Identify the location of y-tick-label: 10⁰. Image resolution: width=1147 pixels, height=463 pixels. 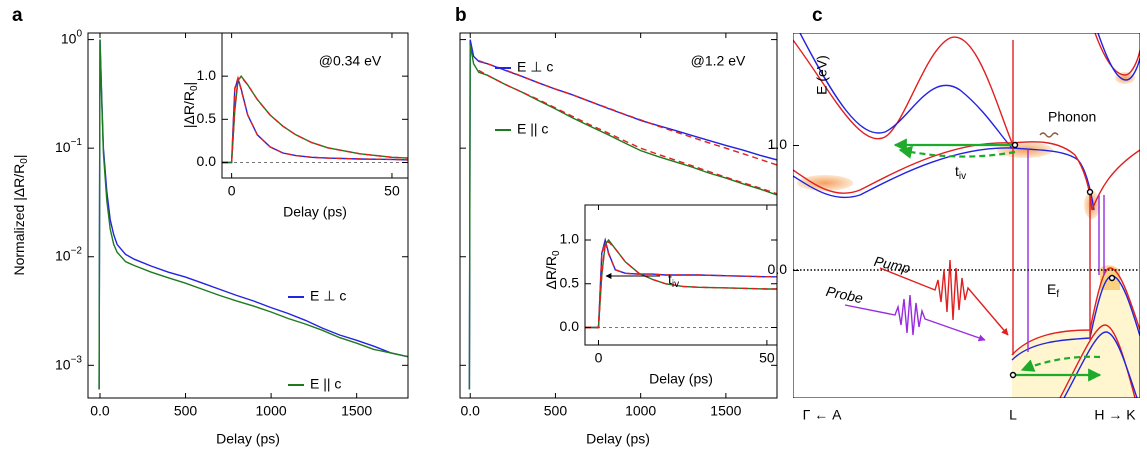
(72, 37).